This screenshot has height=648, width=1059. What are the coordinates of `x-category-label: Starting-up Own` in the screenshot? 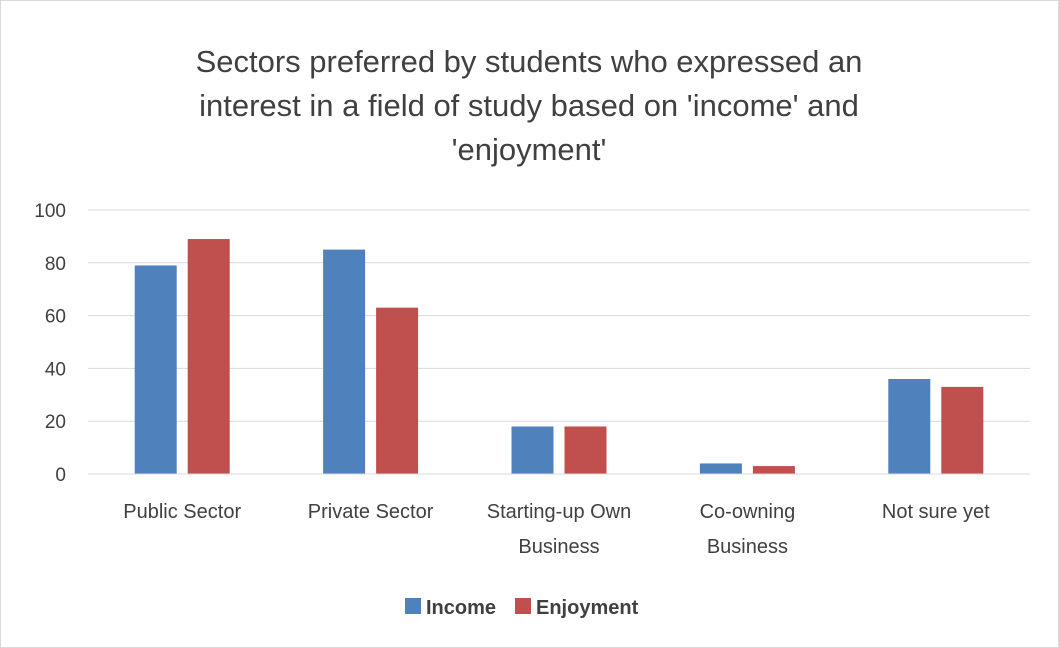 It's located at (559, 512).